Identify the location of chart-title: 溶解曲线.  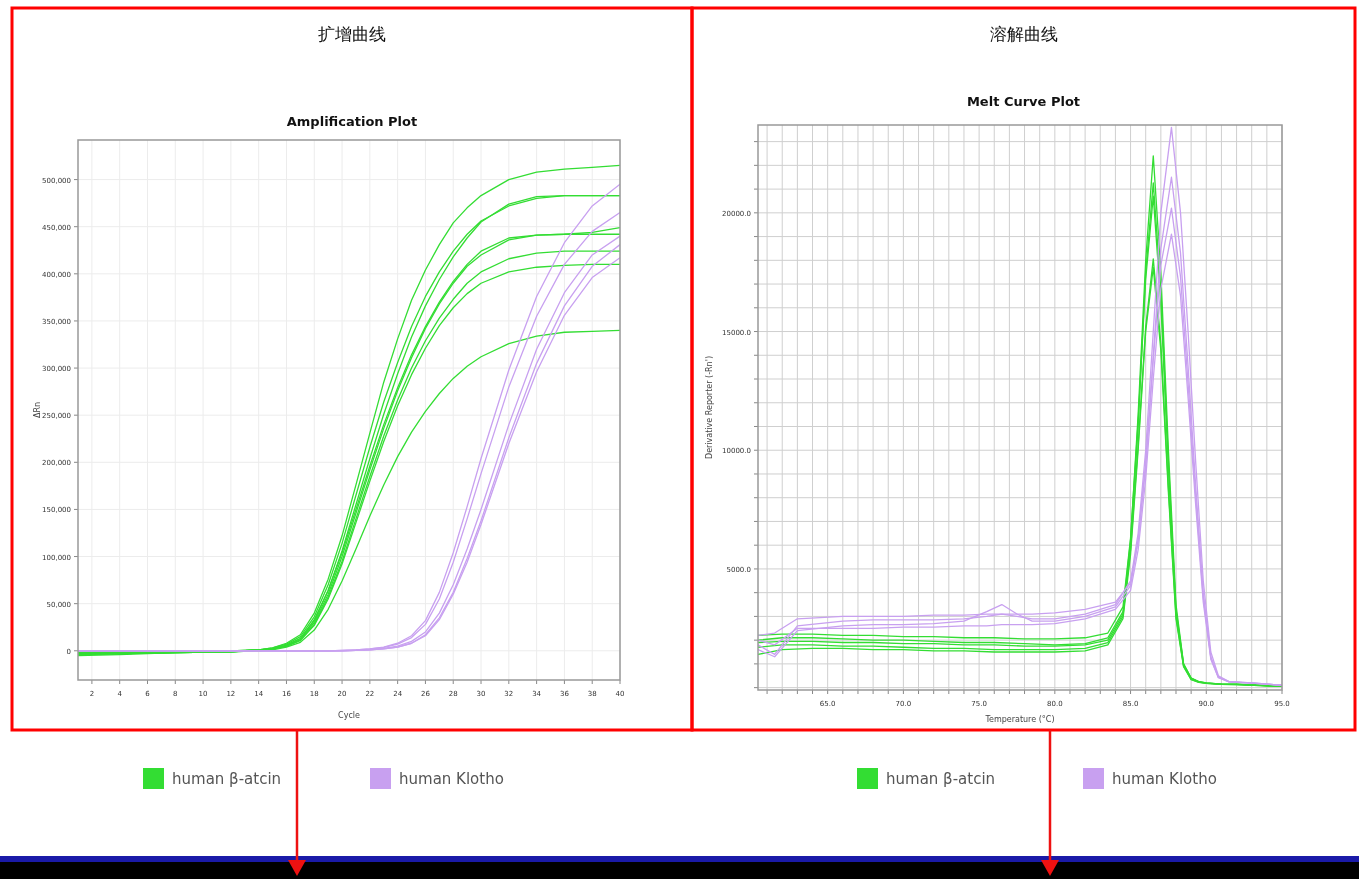
(1023, 34).